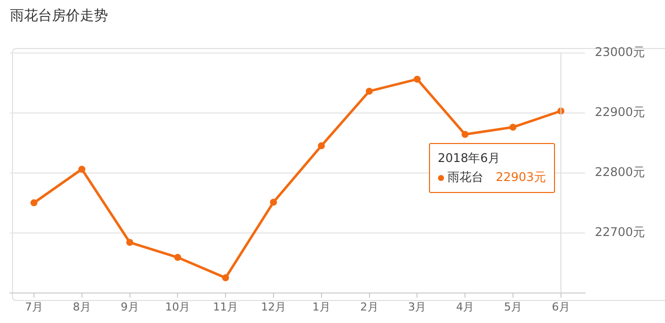 This screenshot has height=323, width=665. Describe the element at coordinates (273, 307) in the screenshot. I see `x-tick-label: 12月` at that location.